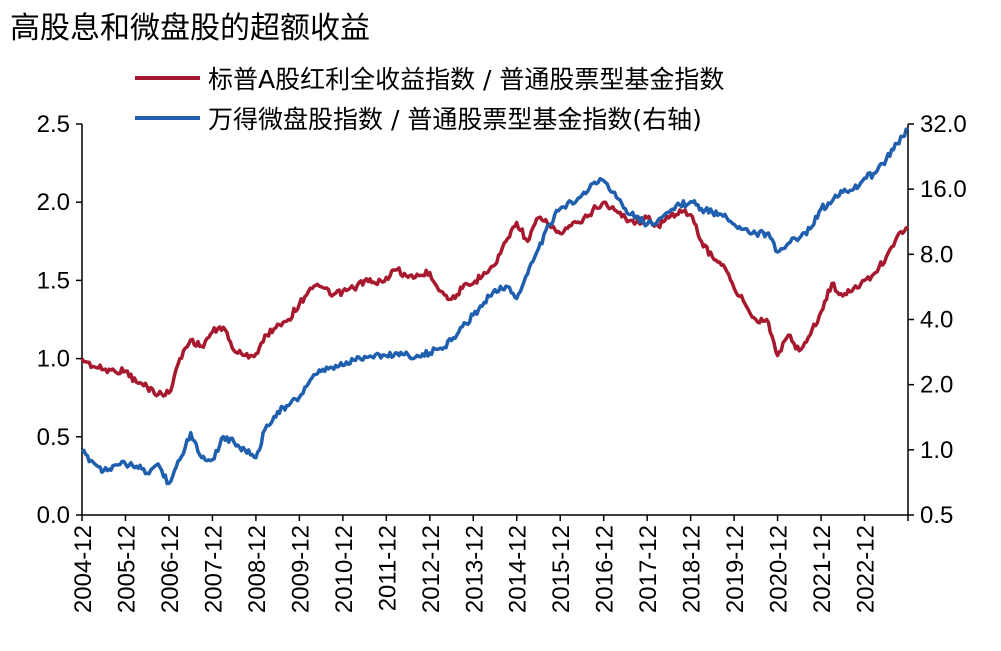 The height and width of the screenshot is (651, 1001). Describe the element at coordinates (936, 450) in the screenshot. I see `right-tick-label-1: 1.0` at that location.